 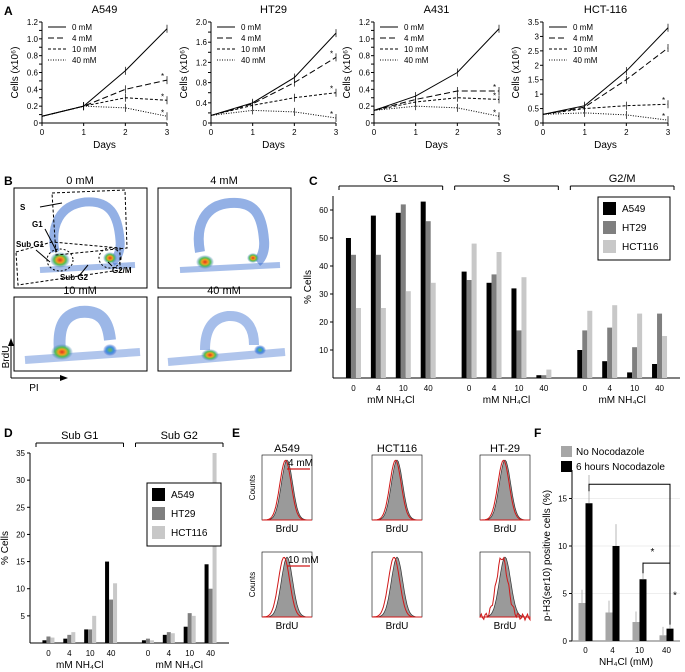 I want to click on y-tick-label: 0, so click(x=205, y=123).